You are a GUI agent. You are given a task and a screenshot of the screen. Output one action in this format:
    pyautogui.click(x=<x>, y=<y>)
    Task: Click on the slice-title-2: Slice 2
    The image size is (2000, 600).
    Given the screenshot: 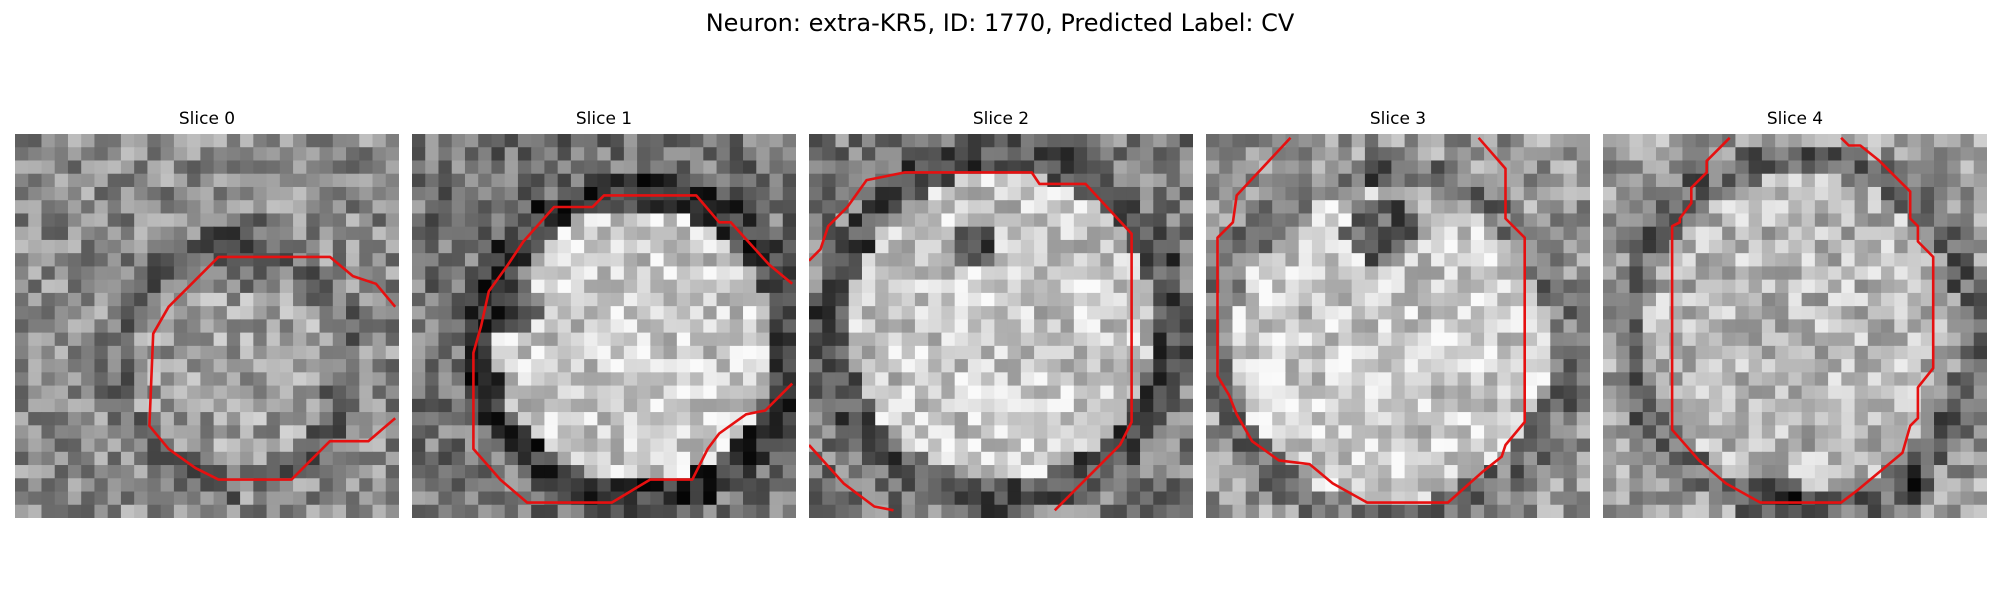 What is the action you would take?
    pyautogui.click(x=1001, y=119)
    